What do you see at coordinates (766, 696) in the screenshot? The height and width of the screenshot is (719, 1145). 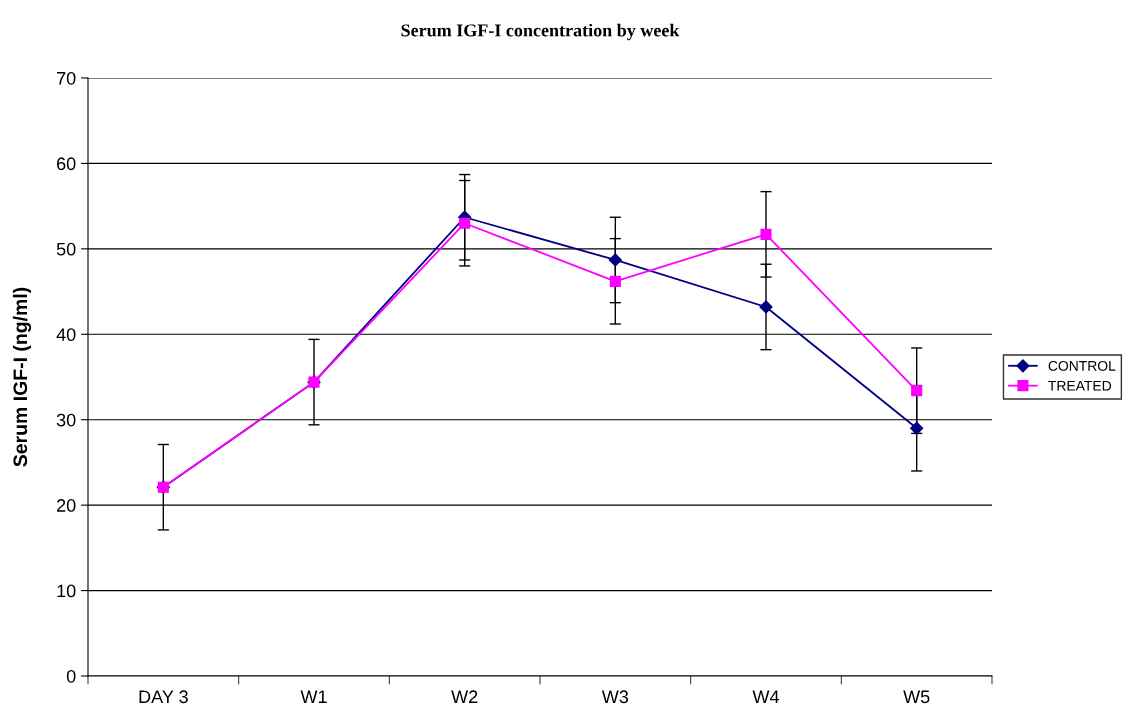 I see `x-tick-label: W4` at bounding box center [766, 696].